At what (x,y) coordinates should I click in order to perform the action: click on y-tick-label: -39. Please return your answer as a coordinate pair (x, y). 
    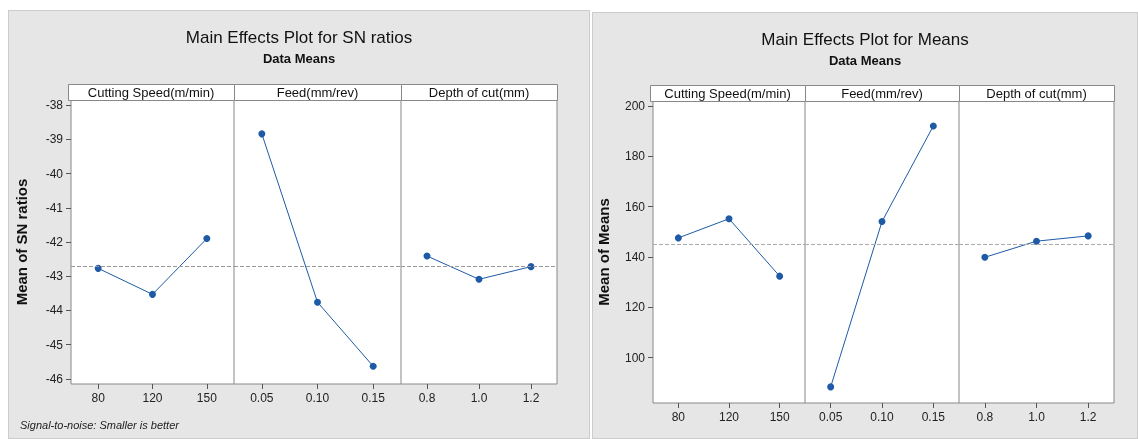
    Looking at the image, I should click on (54, 139).